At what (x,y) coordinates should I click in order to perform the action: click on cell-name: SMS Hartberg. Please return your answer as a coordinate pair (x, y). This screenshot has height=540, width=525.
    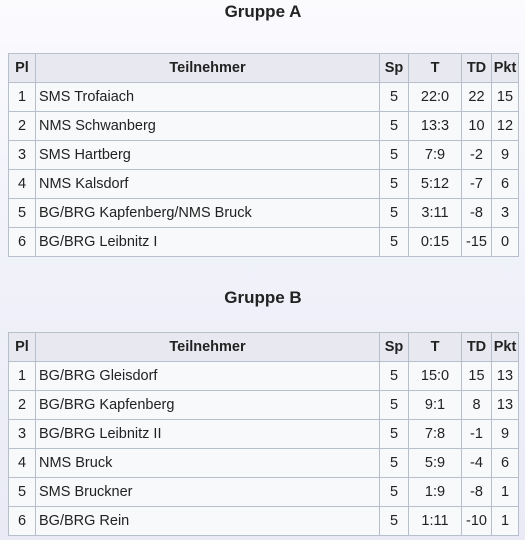
    Looking at the image, I should click on (207, 155).